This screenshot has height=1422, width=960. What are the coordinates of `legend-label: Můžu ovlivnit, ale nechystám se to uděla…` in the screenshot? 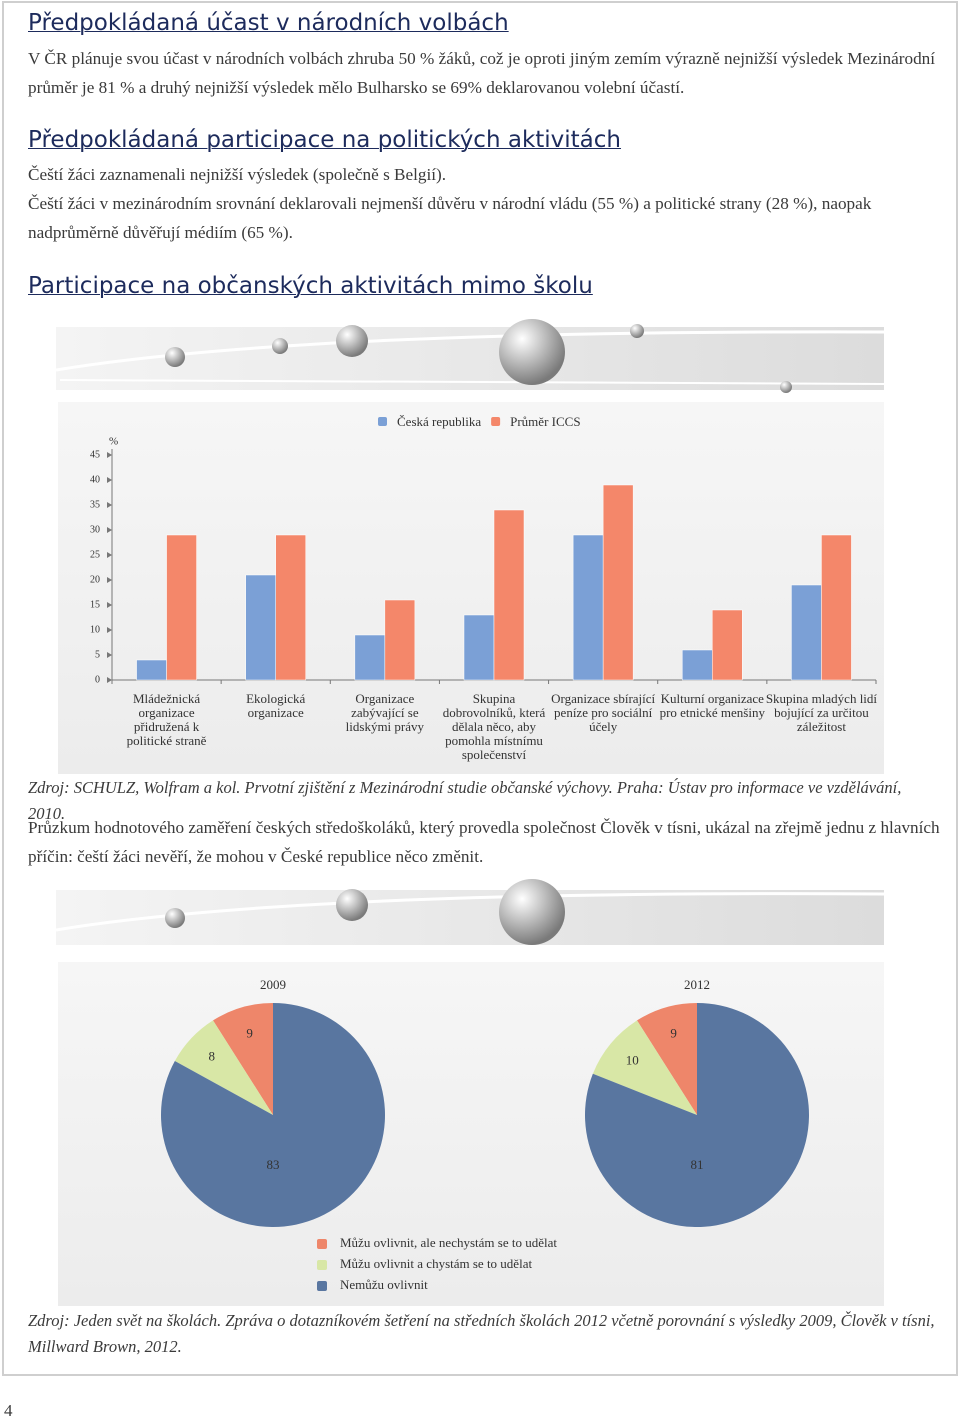 It's located at (448, 1242).